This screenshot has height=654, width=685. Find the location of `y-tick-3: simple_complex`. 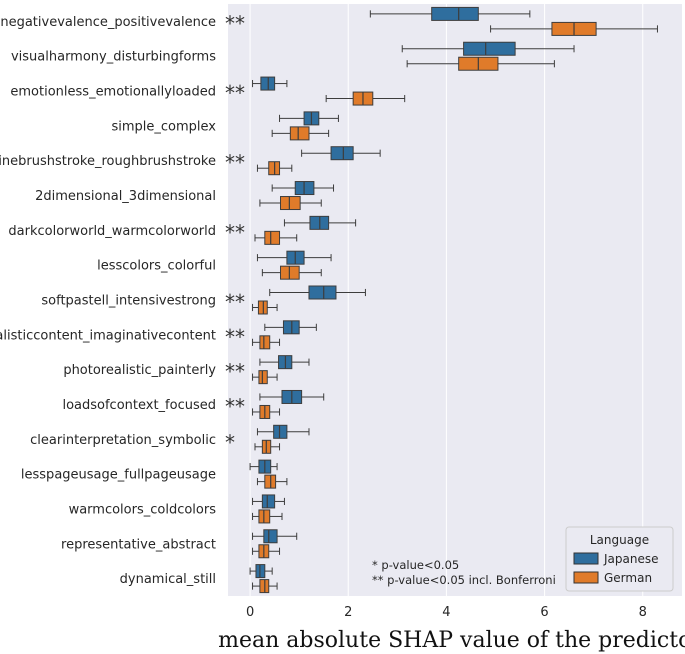

y-tick-3: simple_complex is located at coordinates (163, 126).